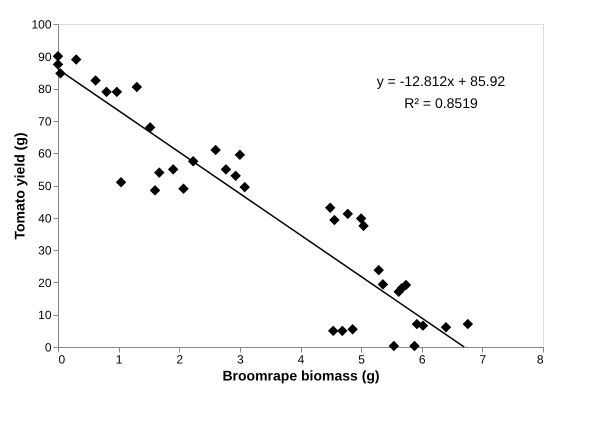 This screenshot has height=425, width=591. Describe the element at coordinates (45, 315) in the screenshot. I see `y-tick-label: 10` at that location.